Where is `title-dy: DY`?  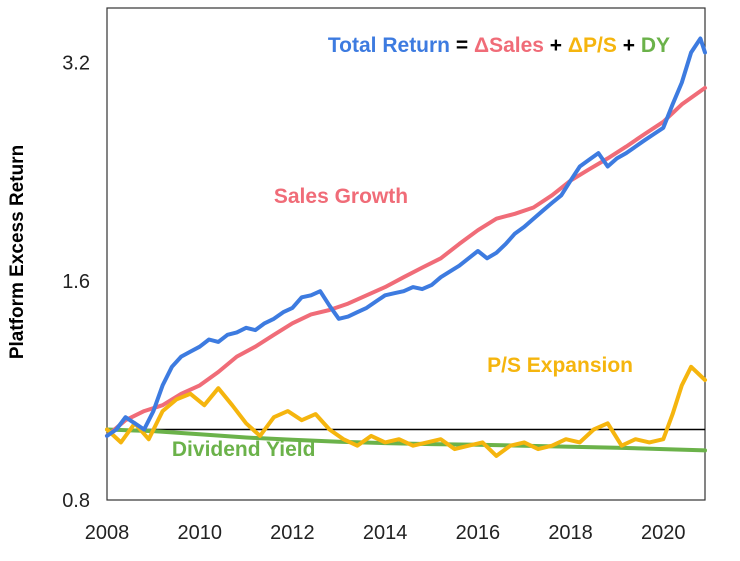
title-dy: DY is located at coordinates (655, 45).